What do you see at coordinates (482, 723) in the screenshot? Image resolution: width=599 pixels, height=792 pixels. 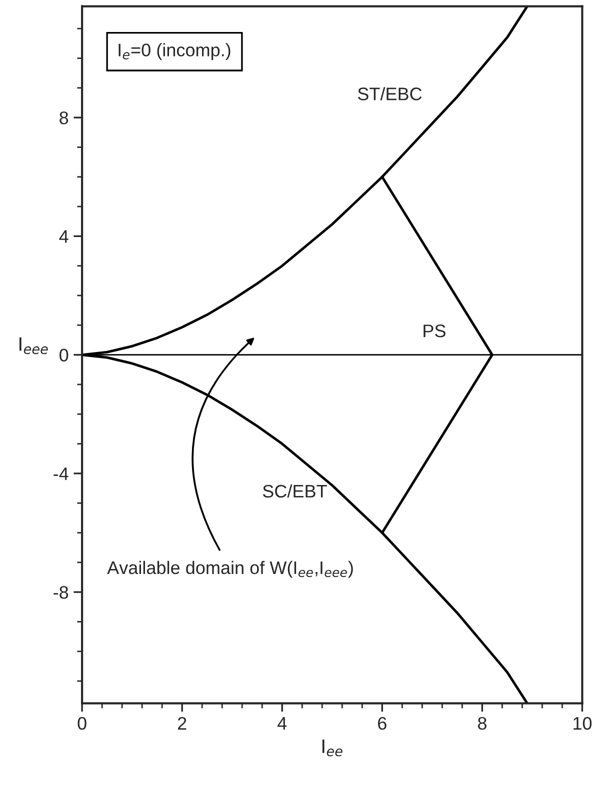 I see `x-tick-label: 8` at bounding box center [482, 723].